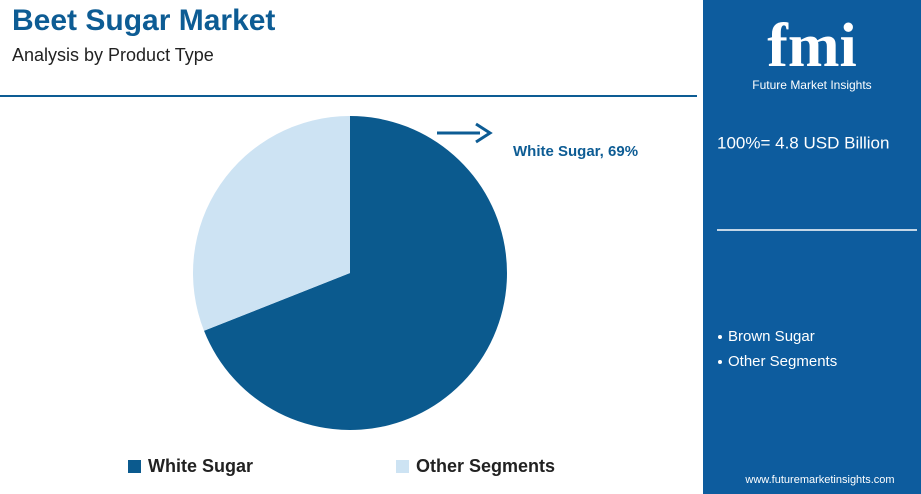 This screenshot has height=494, width=921. Describe the element at coordinates (782, 361) in the screenshot. I see `segment-item: Other Segments` at that location.